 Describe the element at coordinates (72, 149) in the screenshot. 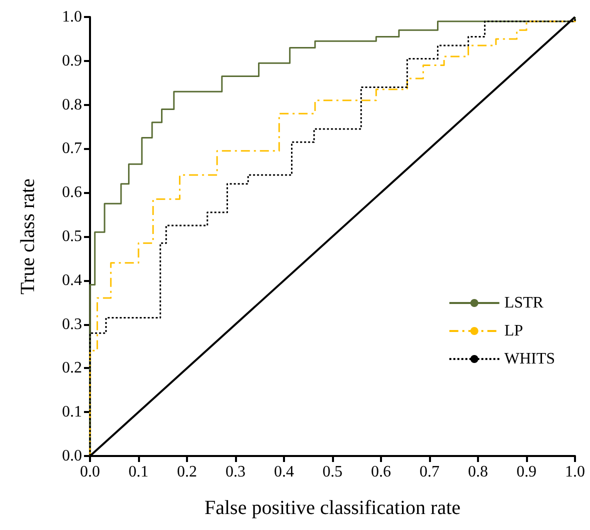

I see `y-tick-label: 0.7` at that location.